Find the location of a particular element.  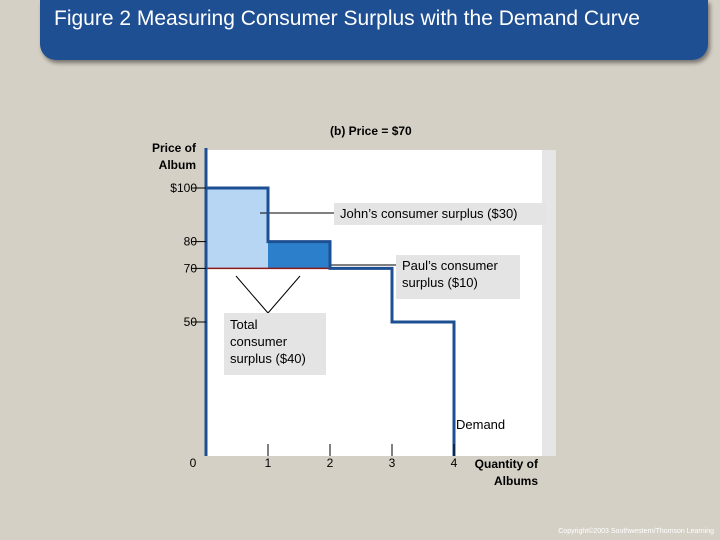

x-tick-label: 2 is located at coordinates (330, 463).